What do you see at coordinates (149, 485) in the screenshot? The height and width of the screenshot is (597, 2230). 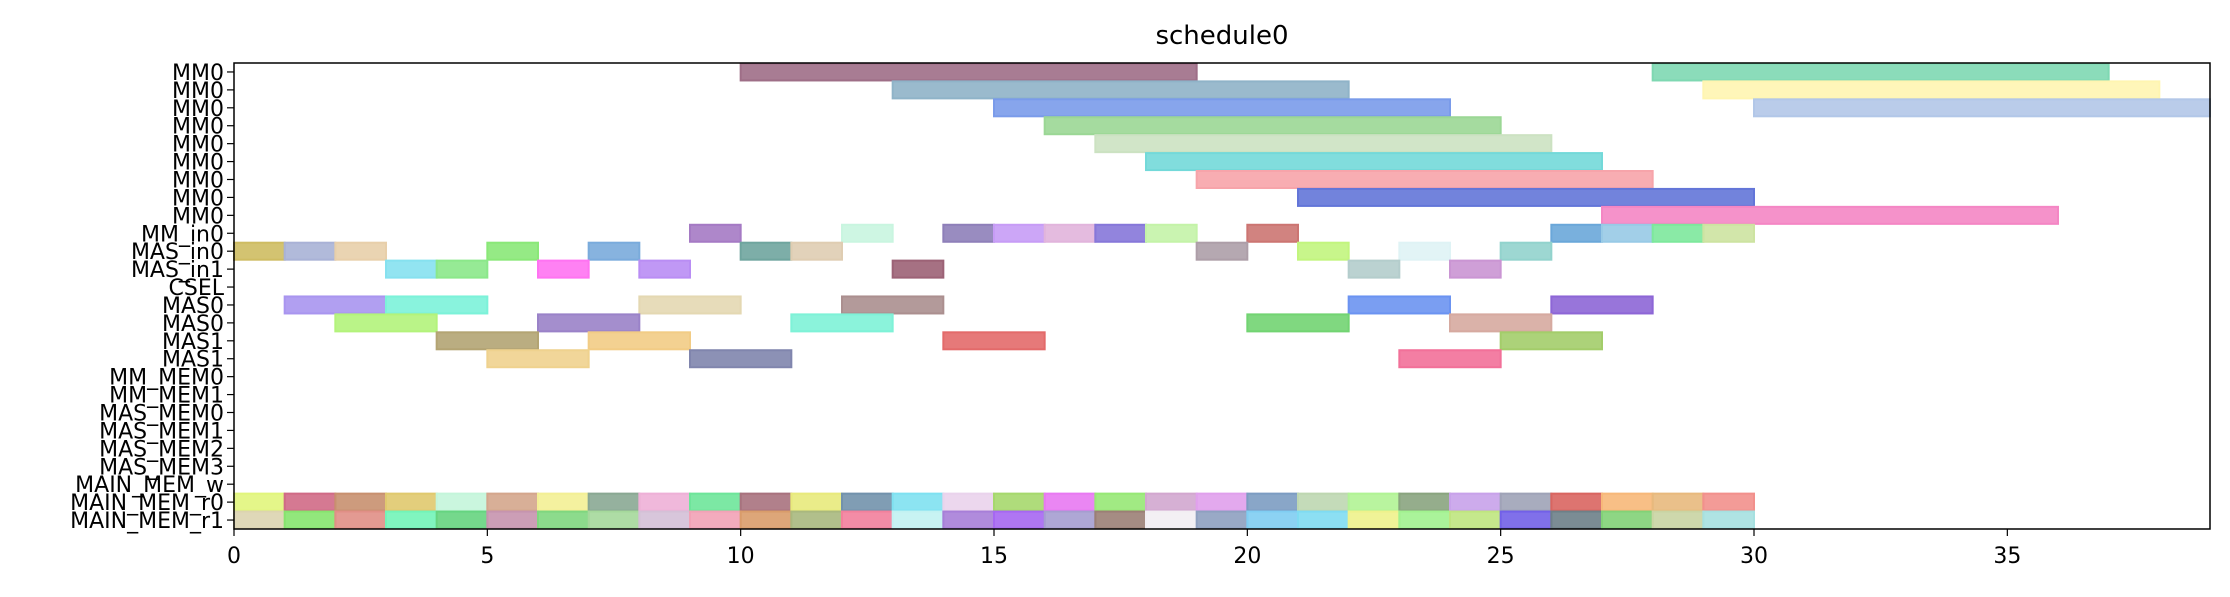 I see `y-tick-label: MAIN_MEM_w` at bounding box center [149, 485].